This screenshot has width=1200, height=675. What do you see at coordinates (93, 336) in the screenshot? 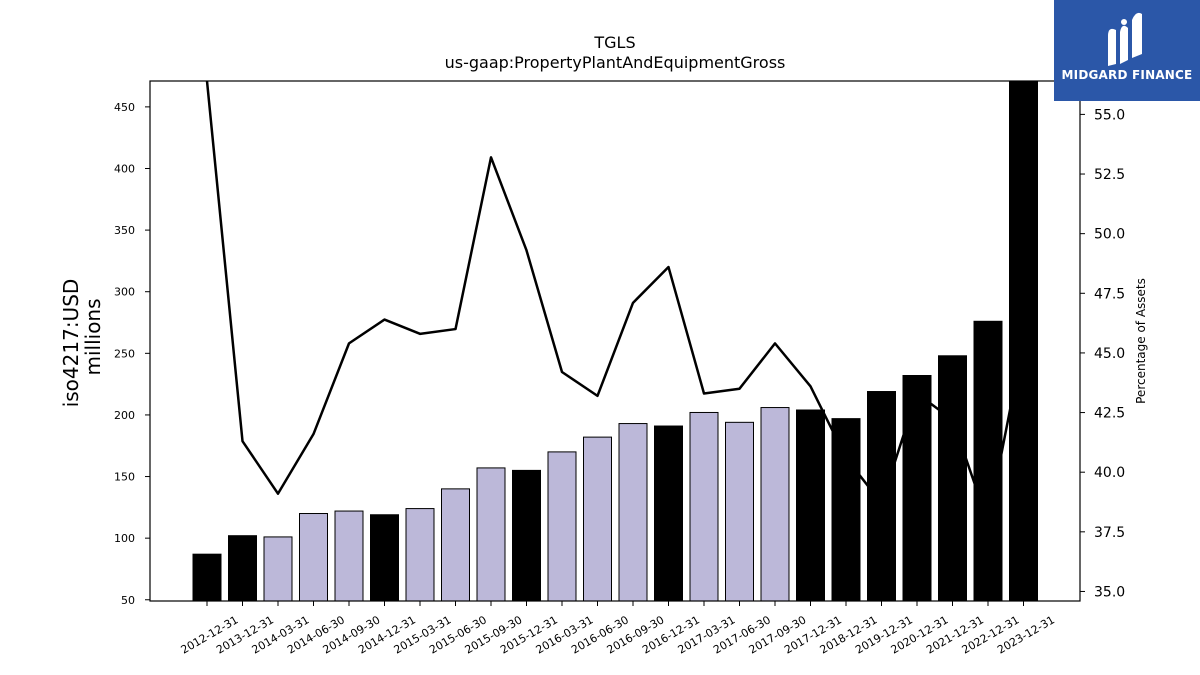
I see `y-axis-label-units: millions` at bounding box center [93, 336].